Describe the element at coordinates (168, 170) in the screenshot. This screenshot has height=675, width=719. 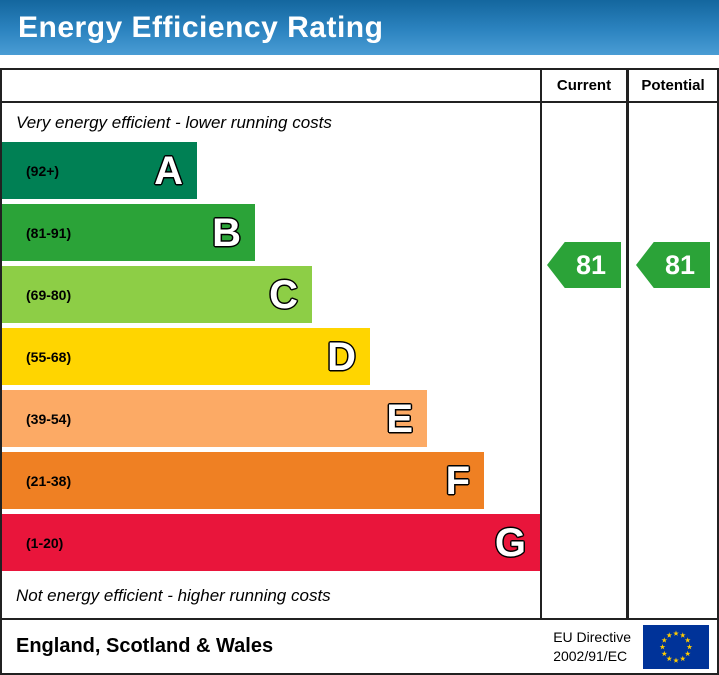
I see `band-letter: A` at that location.